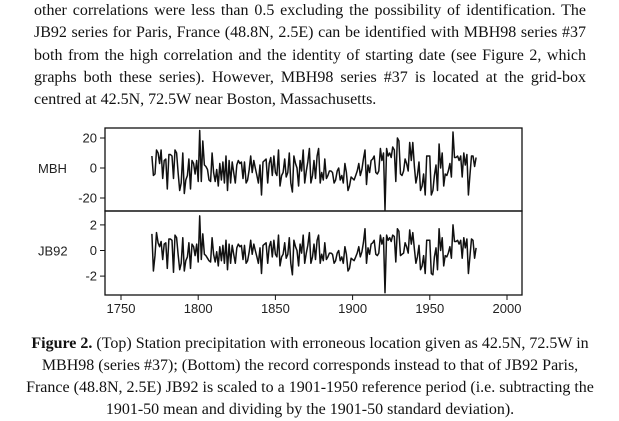 The image size is (619, 421). What do you see at coordinates (62, 343) in the screenshot?
I see `caption-label: Figure 2.` at bounding box center [62, 343].